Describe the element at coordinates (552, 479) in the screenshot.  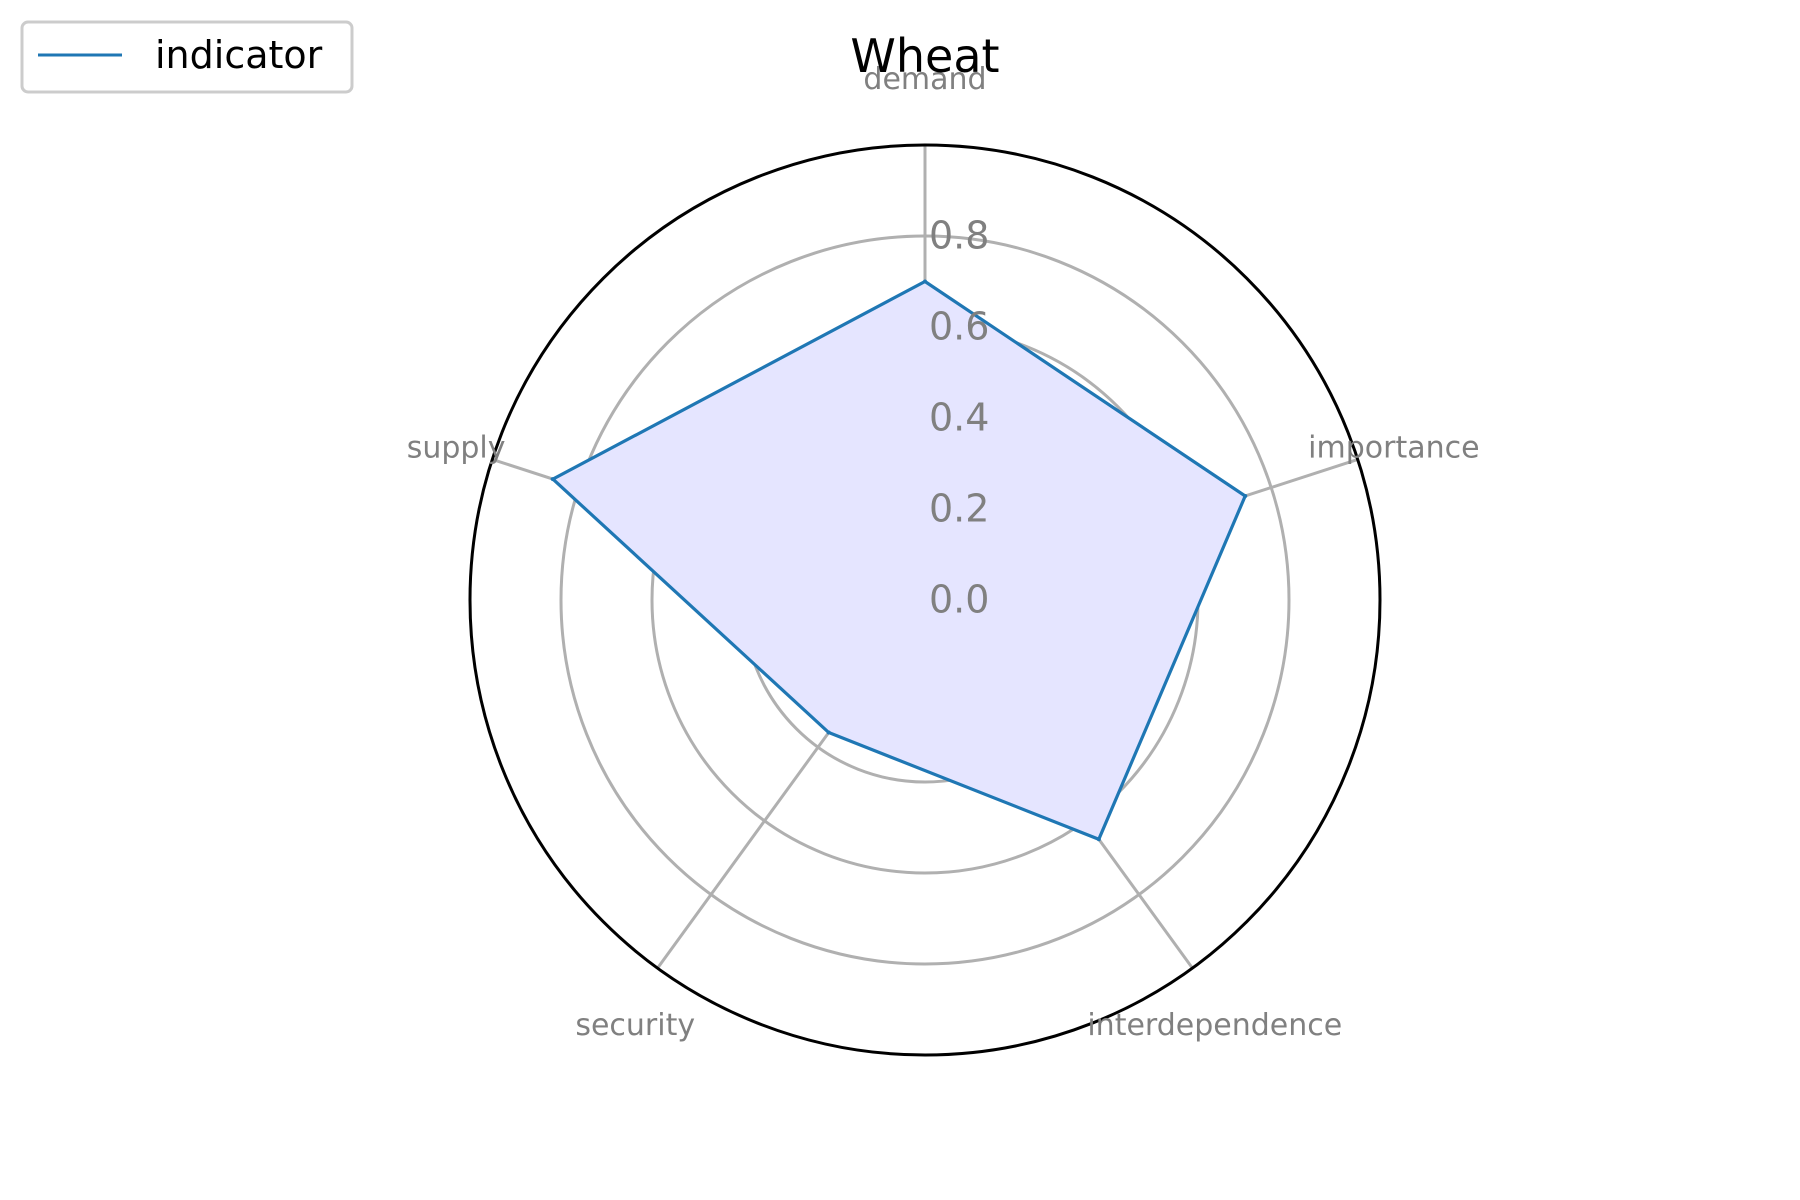
I see `data-point-supply` at that location.